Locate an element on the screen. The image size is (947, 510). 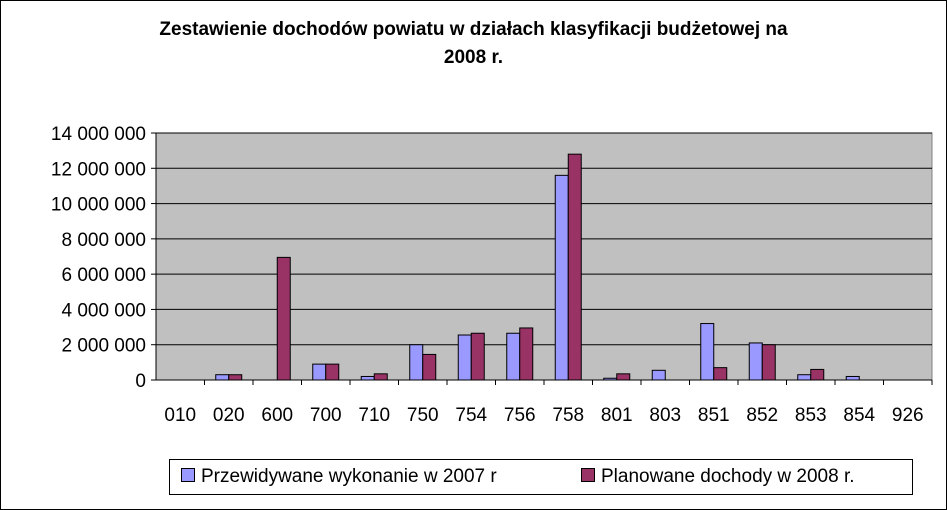
x-tick-label: 801 is located at coordinates (617, 415).